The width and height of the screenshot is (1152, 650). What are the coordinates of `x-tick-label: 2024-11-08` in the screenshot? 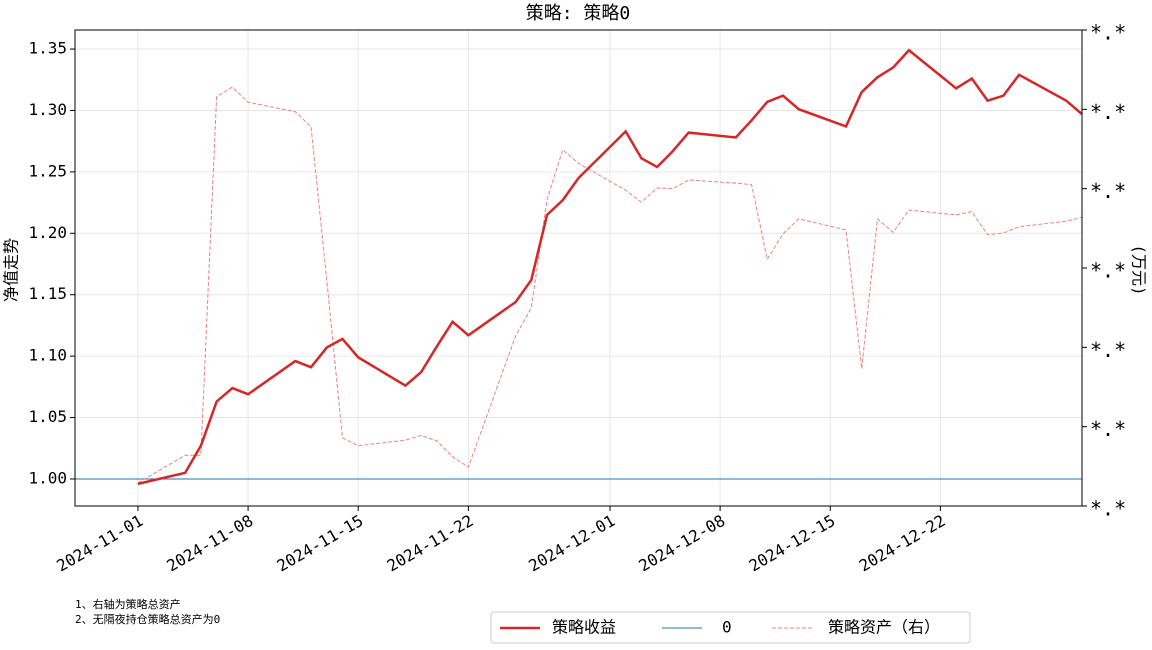 It's located at (209, 543).